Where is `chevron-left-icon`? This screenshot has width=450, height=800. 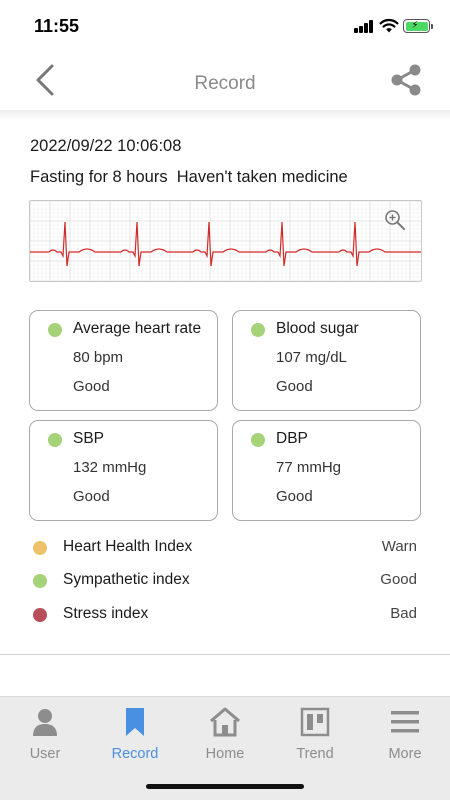
chevron-left-icon is located at coordinates (46, 80).